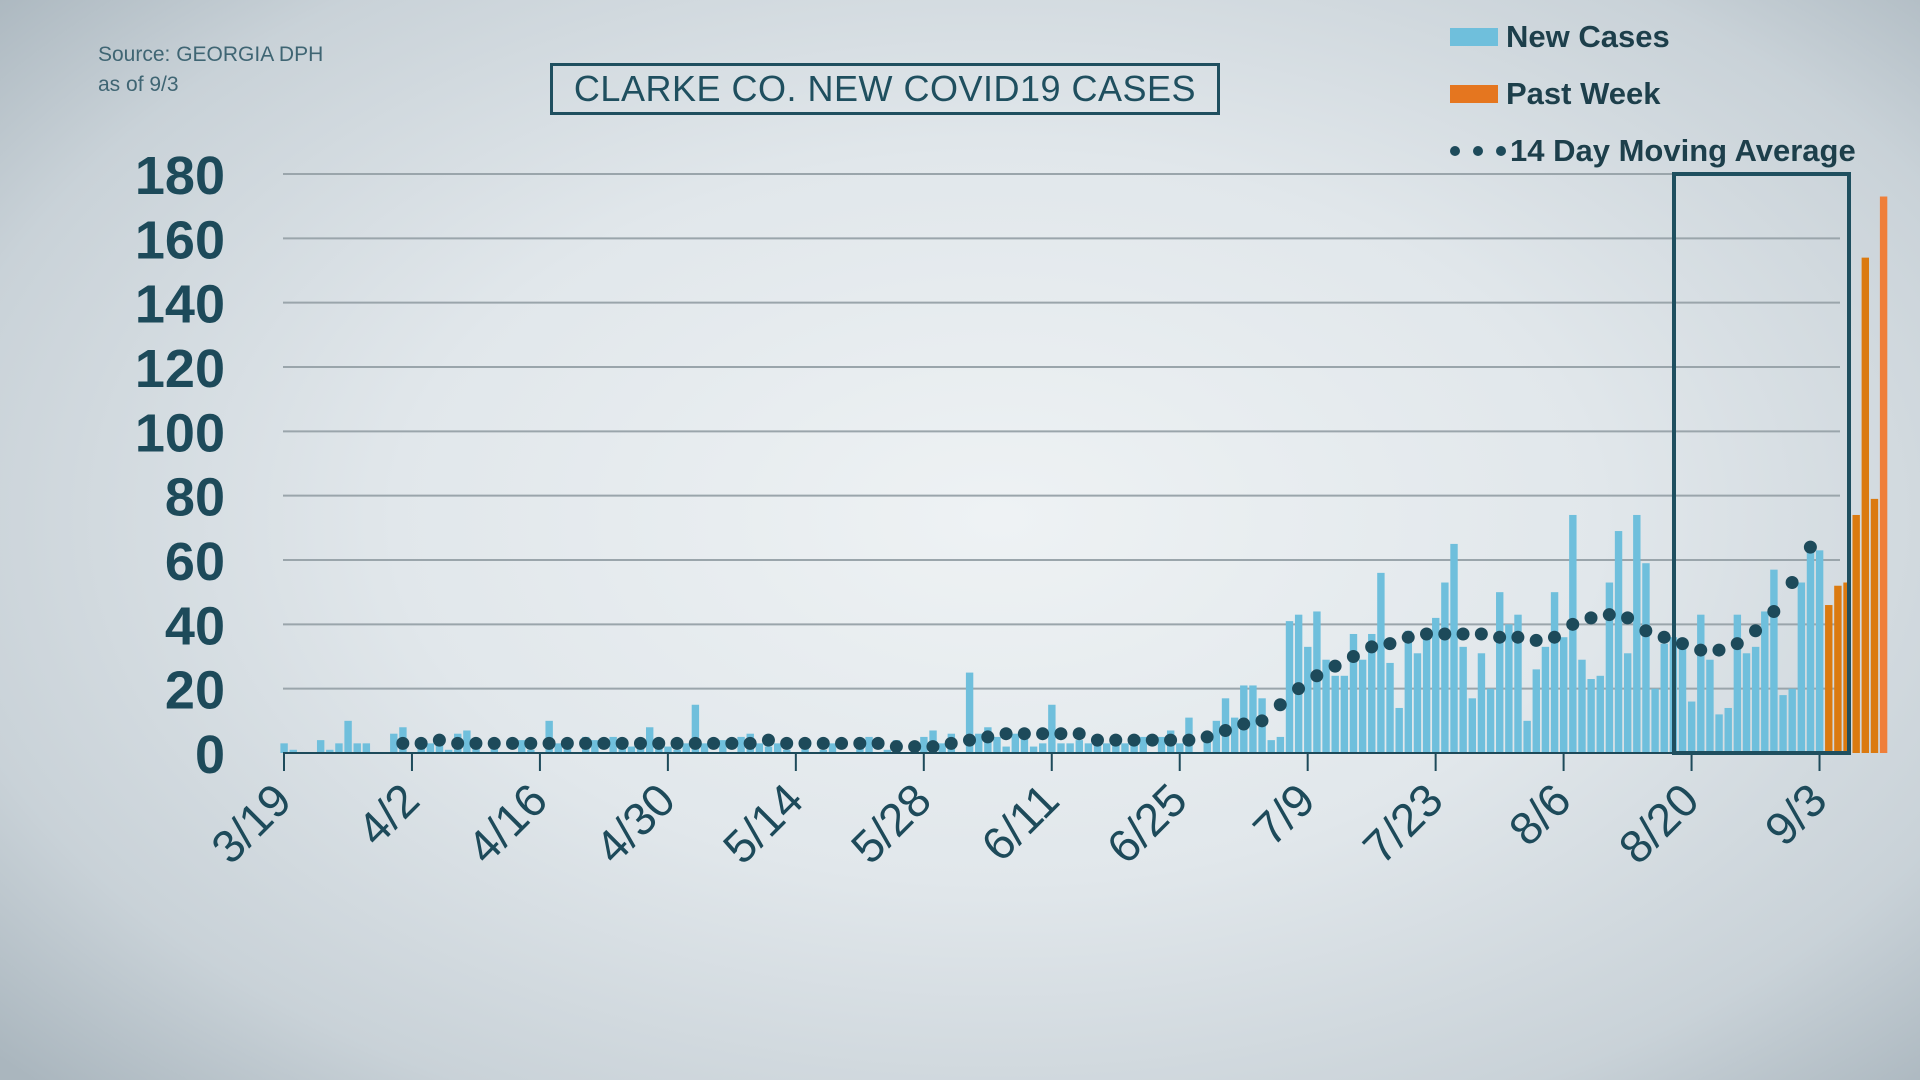 This screenshot has width=1920, height=1080. Describe the element at coordinates (210, 755) in the screenshot. I see `y-tick-label: 0` at that location.